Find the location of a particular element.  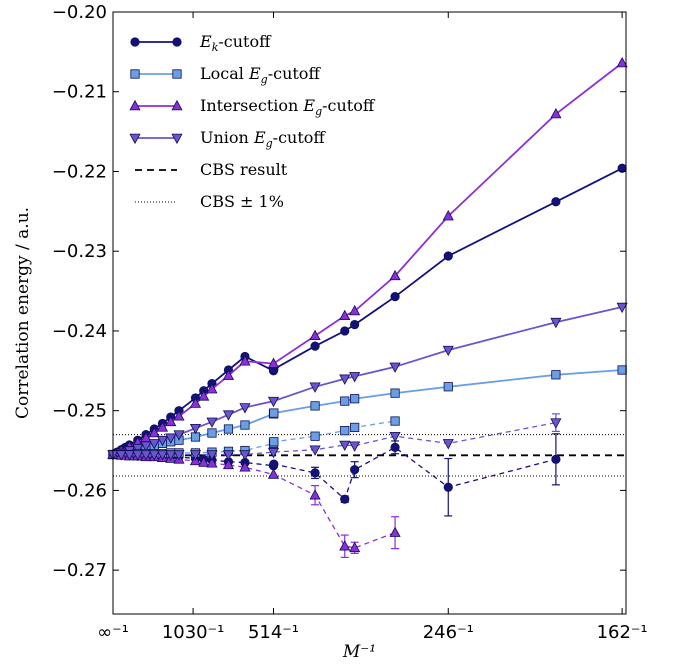

legend-entry: Ek-cutoff is located at coordinates (201, 43).